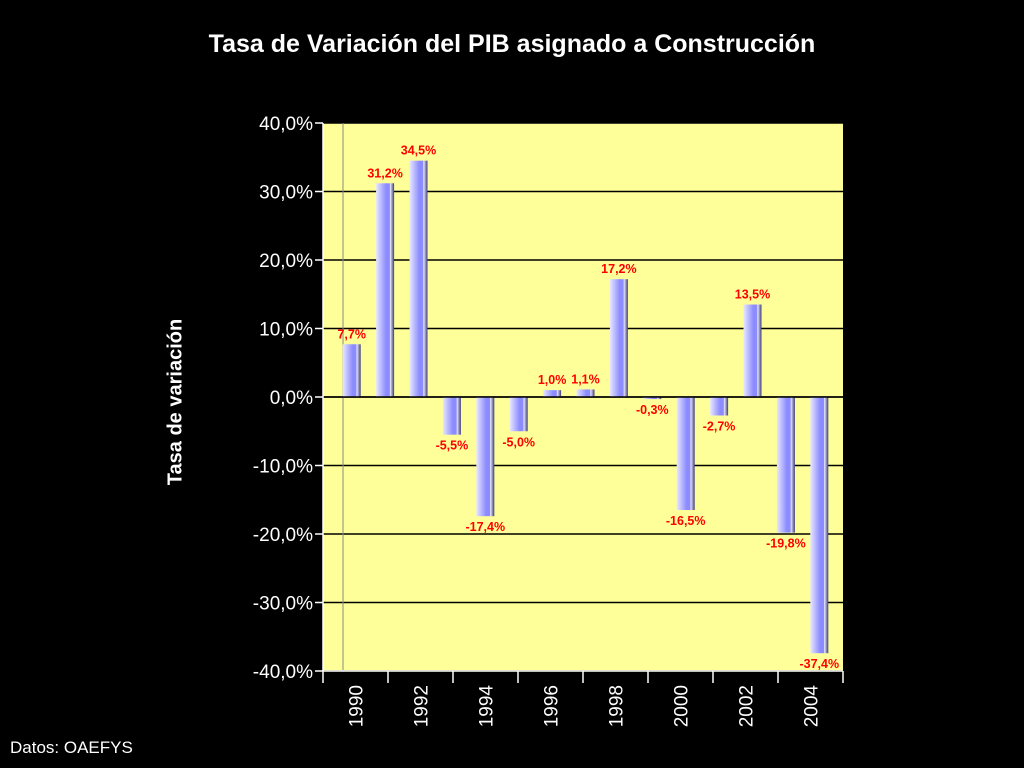 The image size is (1024, 768). I want to click on data-label: -37,4%, so click(819, 664).